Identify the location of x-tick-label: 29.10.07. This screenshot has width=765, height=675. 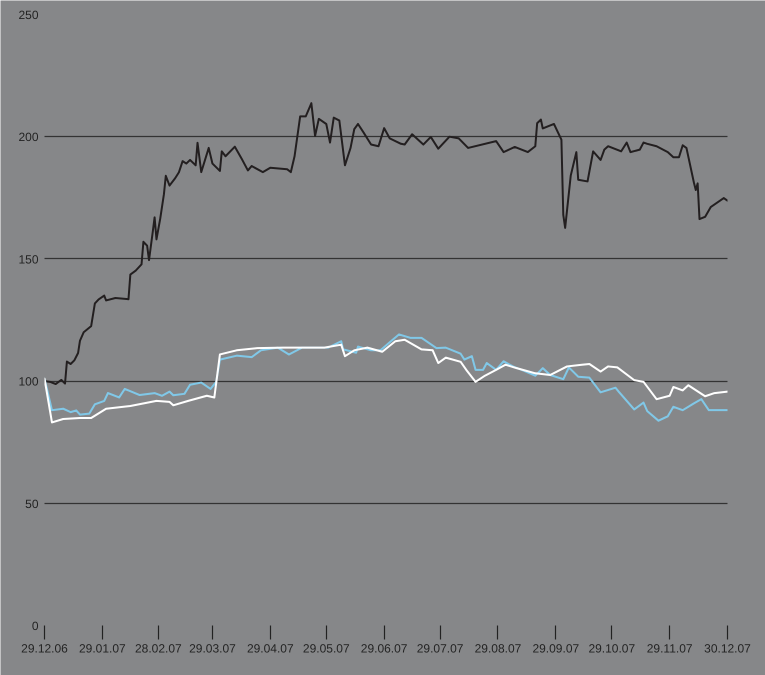
(612, 649).